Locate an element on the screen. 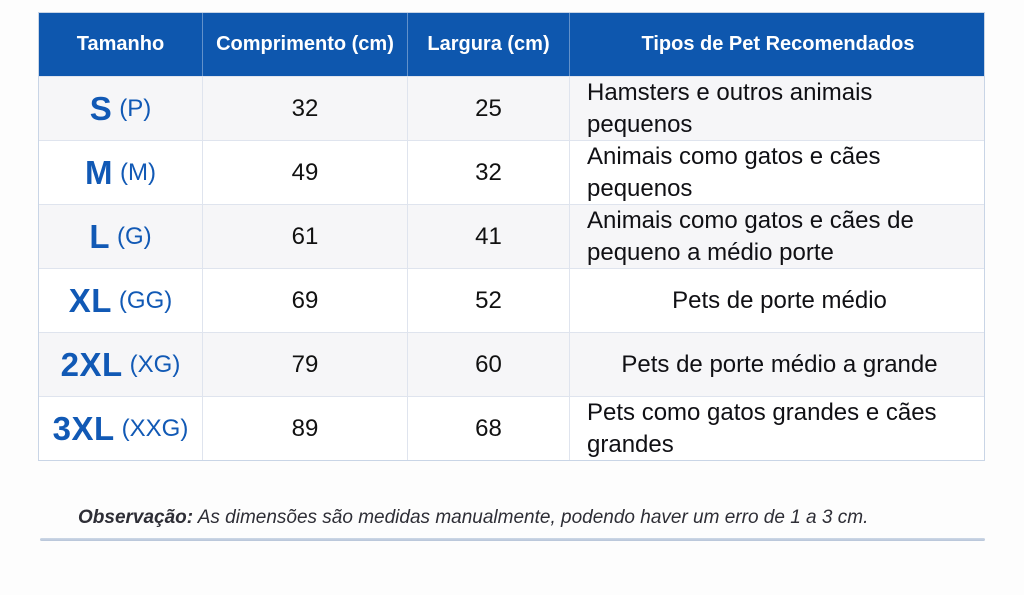 The image size is (1024, 595). header-tamanho: Tamanho is located at coordinates (121, 44).